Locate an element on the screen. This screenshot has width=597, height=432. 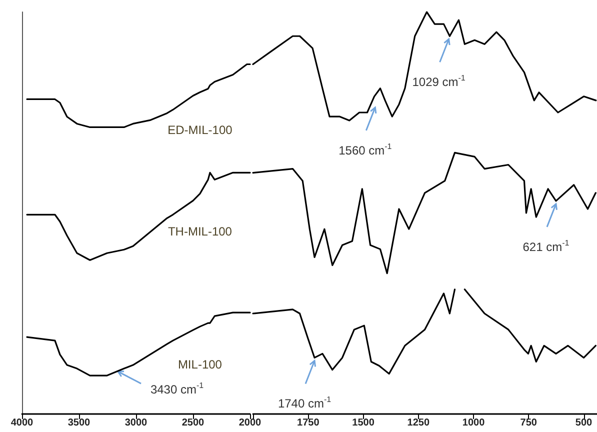
series-label: ED-MIL-100 is located at coordinates (200, 130).